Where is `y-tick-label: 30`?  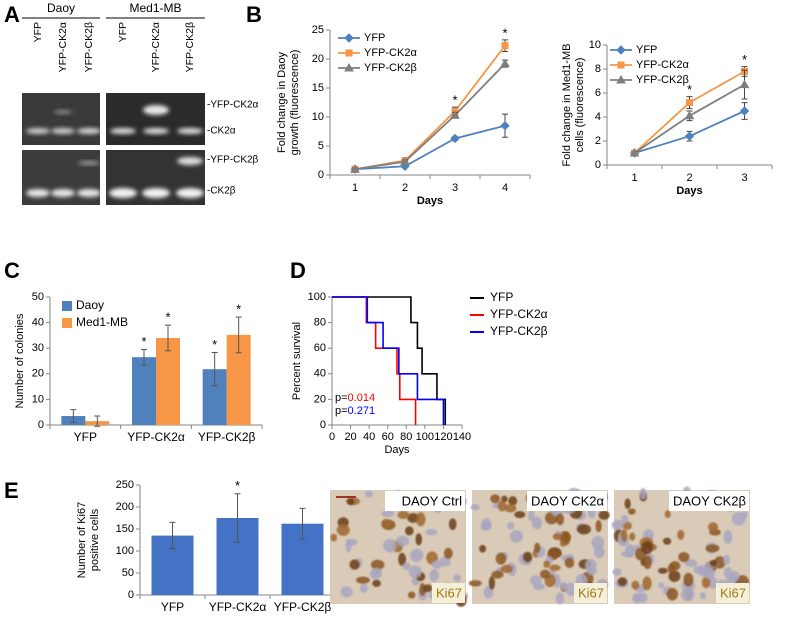 y-tick-label: 30 is located at coordinates (38, 348).